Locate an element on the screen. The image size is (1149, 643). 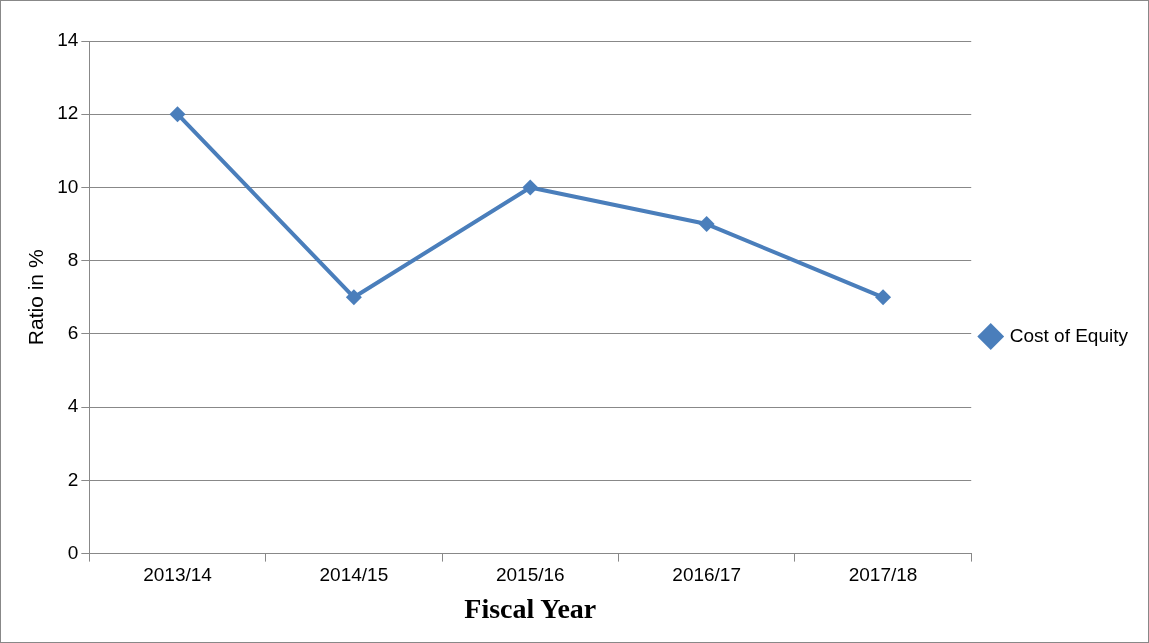
y-tick-label: 0 is located at coordinates (73, 552).